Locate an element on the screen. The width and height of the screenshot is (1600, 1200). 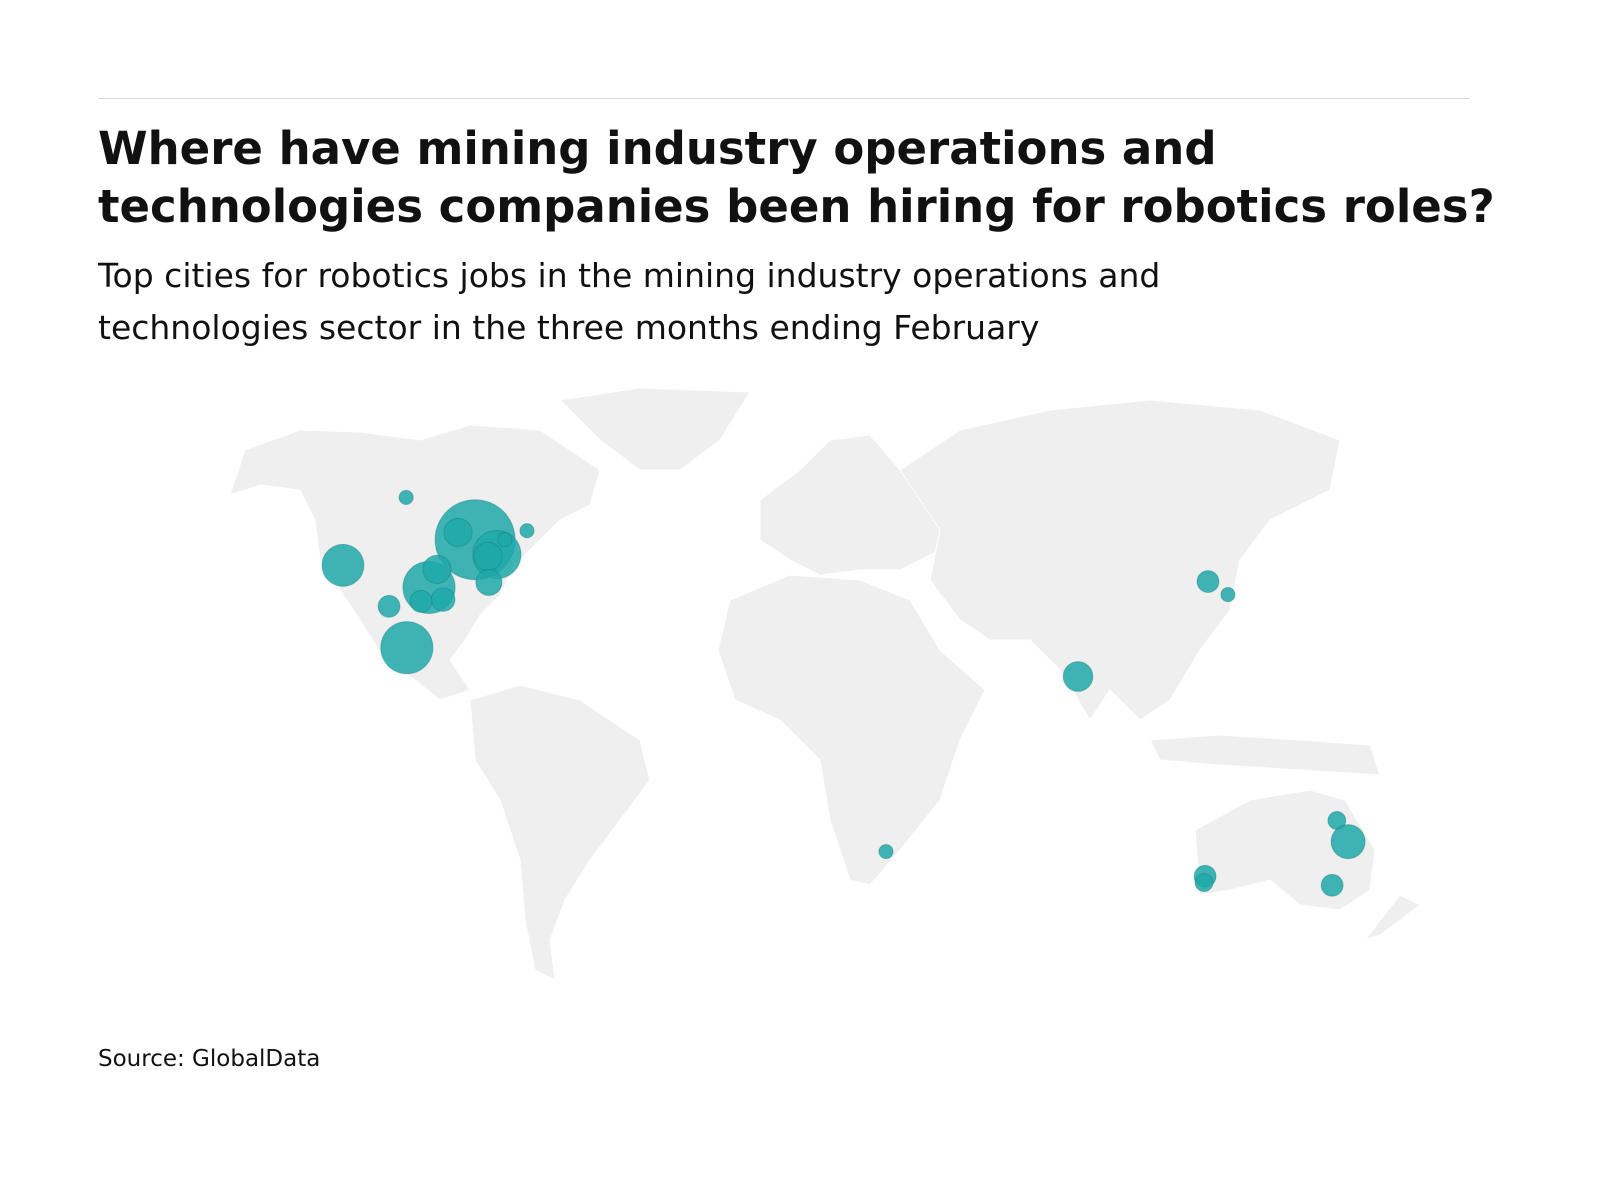
source-note: Source: GlobalData is located at coordinates (209, 1059).